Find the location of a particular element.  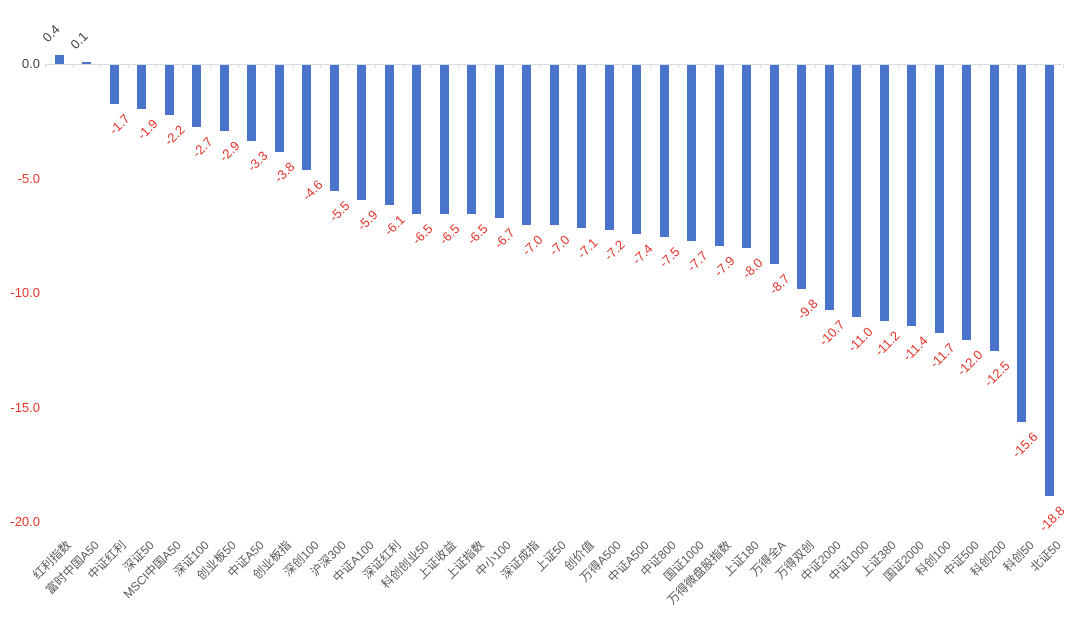

value-label: -11.4 is located at coordinates (915, 348).